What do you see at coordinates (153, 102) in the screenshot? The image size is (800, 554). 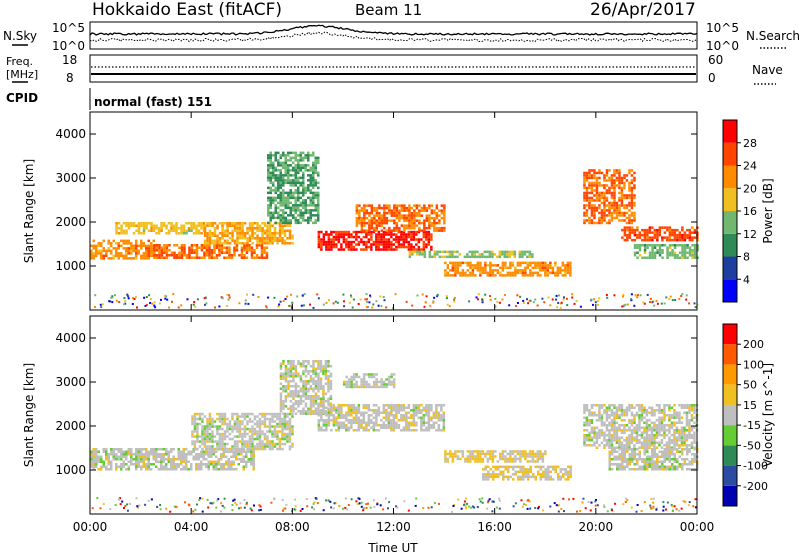 I see `cpid-text: normal (fast) 151` at bounding box center [153, 102].